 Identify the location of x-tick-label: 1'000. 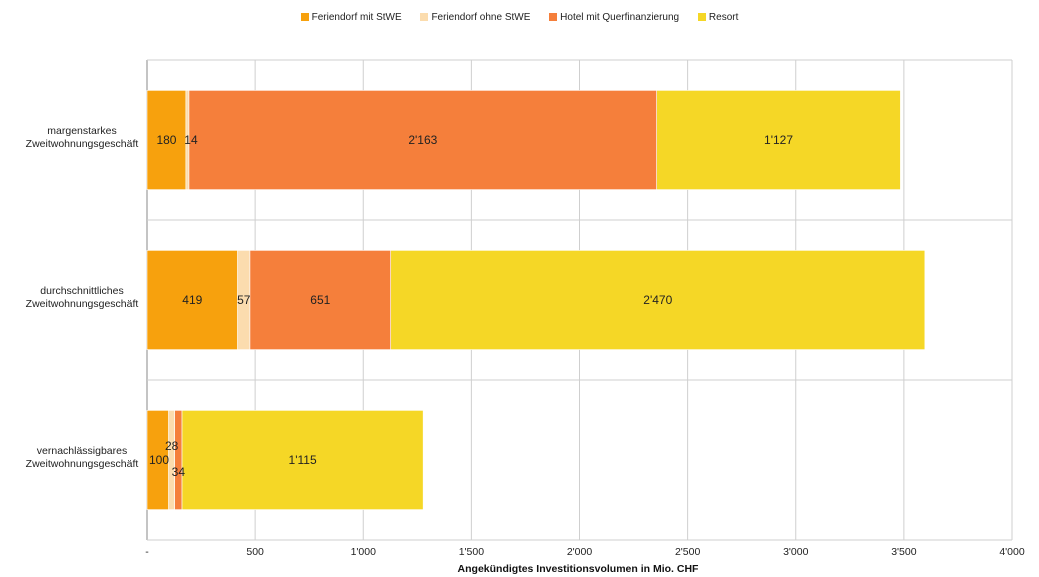
(364, 552).